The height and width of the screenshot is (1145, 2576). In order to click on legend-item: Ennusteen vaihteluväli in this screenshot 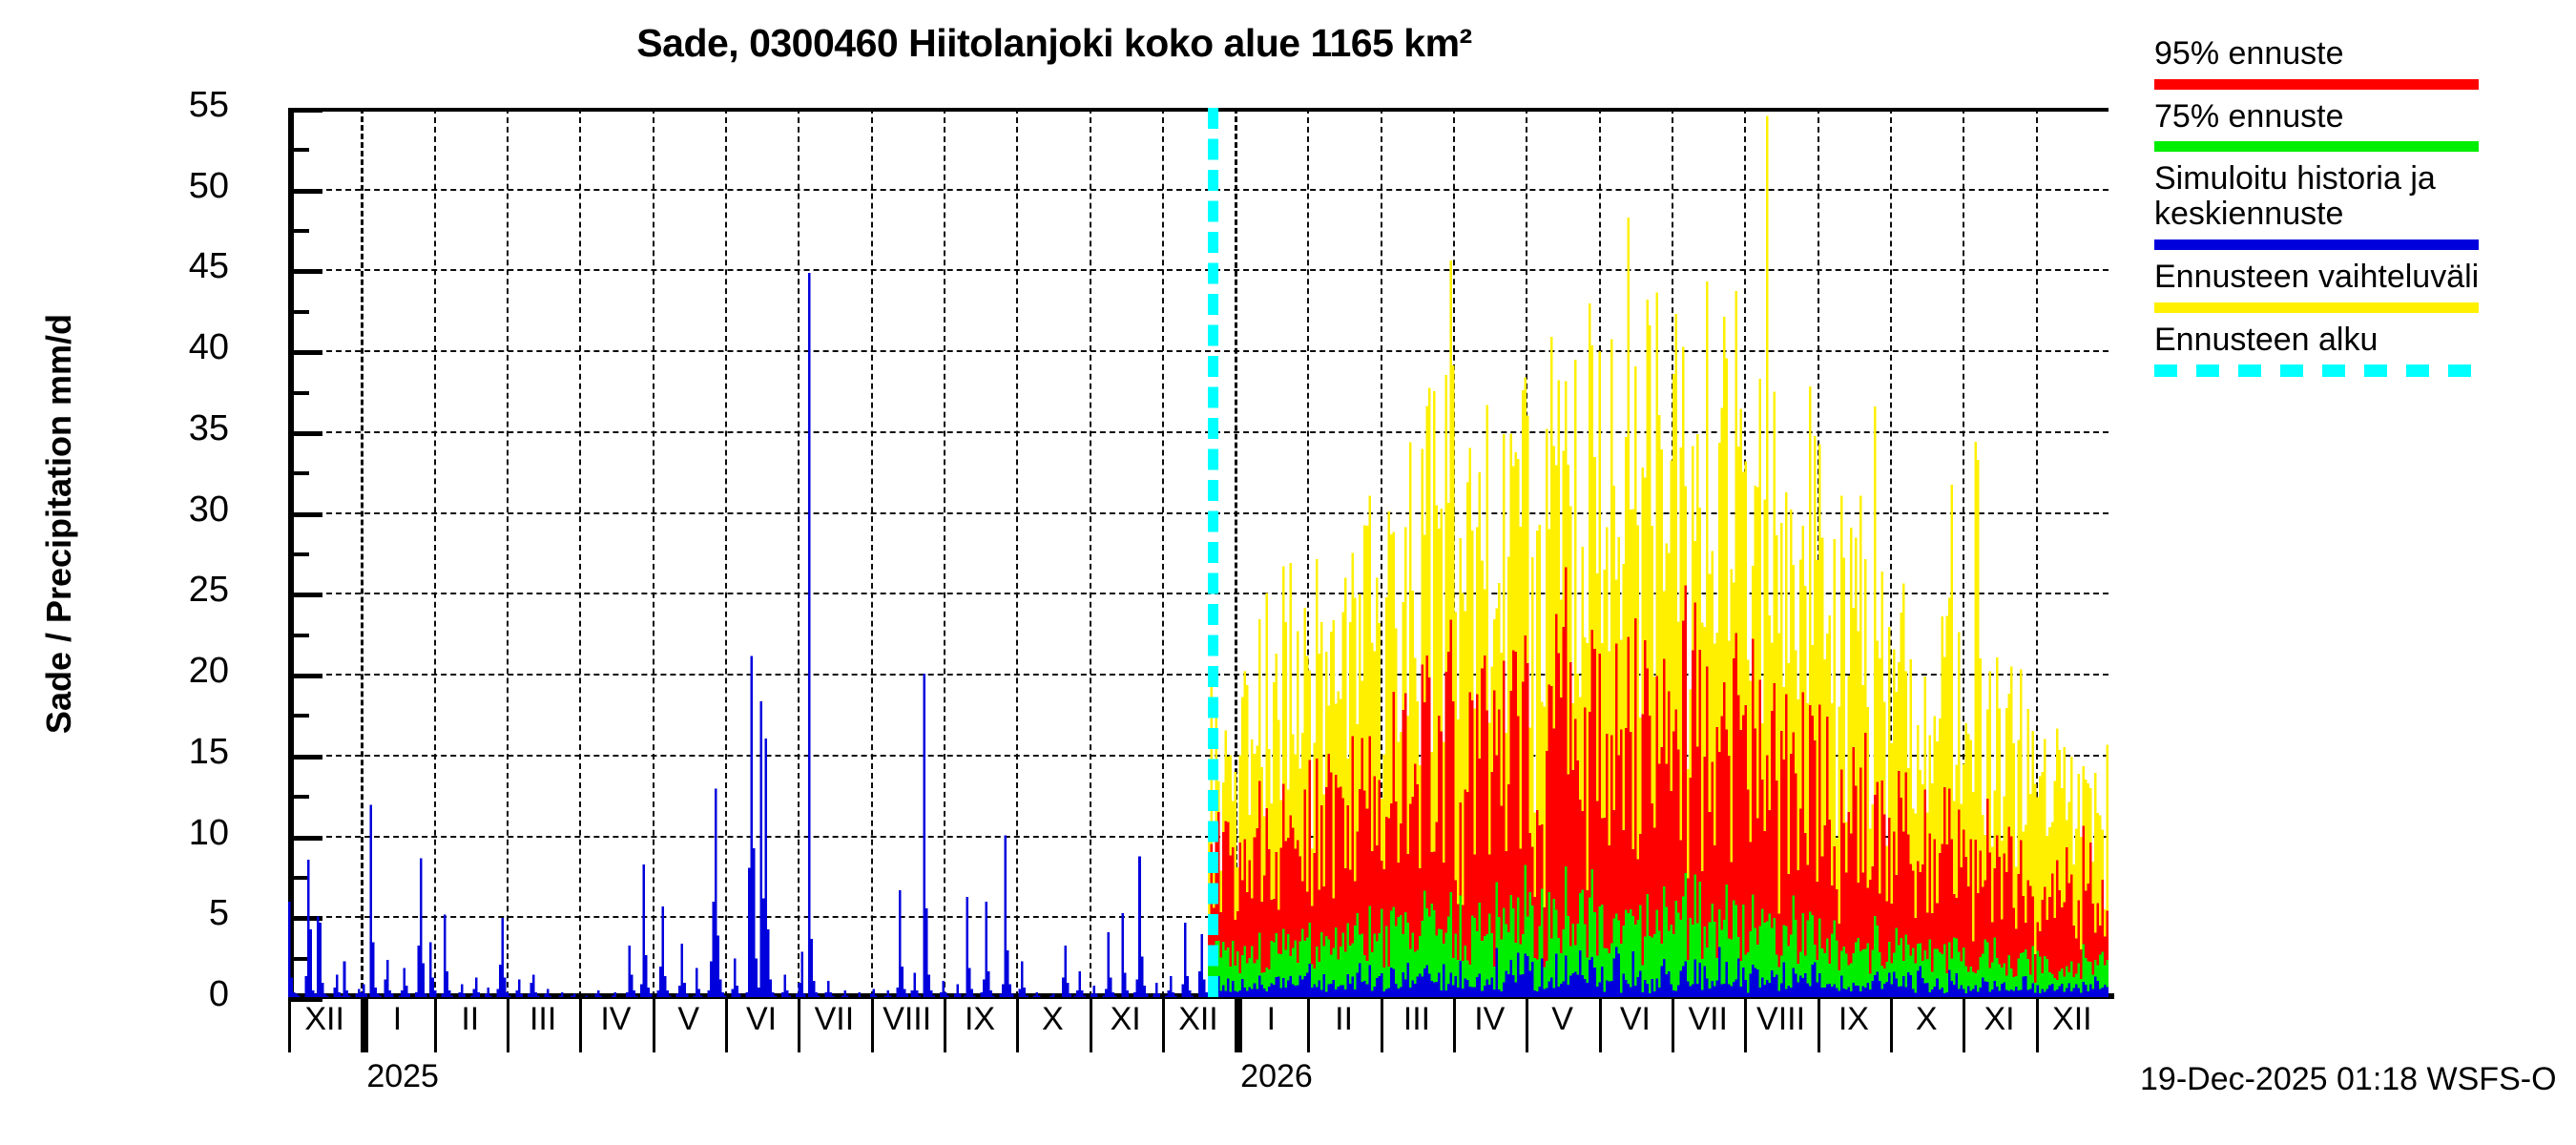, I will do `click(2354, 286)`.